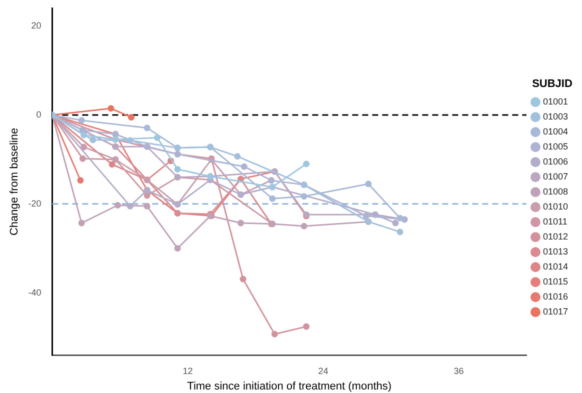 This screenshot has width=582, height=393. What do you see at coordinates (555, 311) in the screenshot?
I see `legend-label: 01017` at bounding box center [555, 311].